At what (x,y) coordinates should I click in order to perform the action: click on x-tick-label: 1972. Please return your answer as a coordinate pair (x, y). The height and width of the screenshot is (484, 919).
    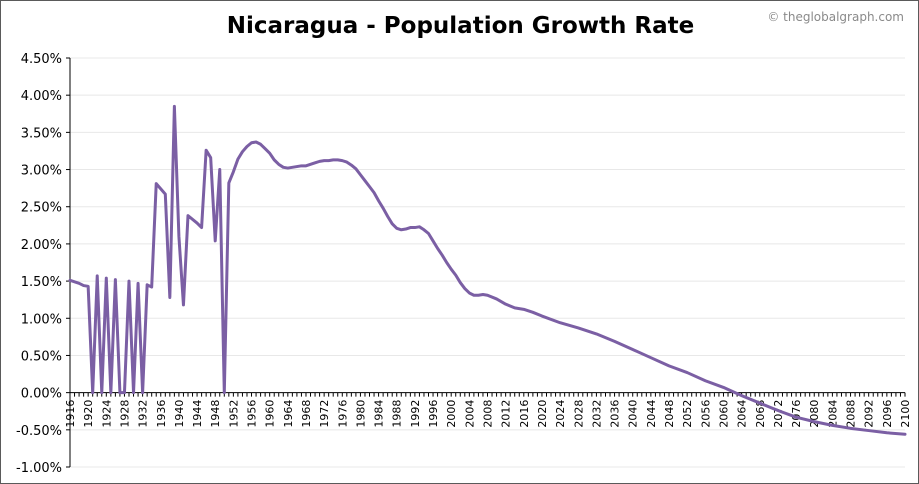
    Looking at the image, I should click on (324, 414).